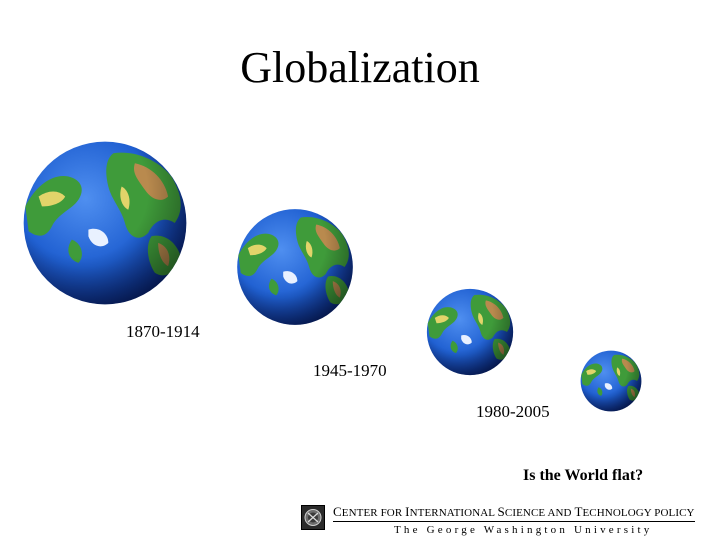  I want to click on center-word: AND, so click(561, 513).